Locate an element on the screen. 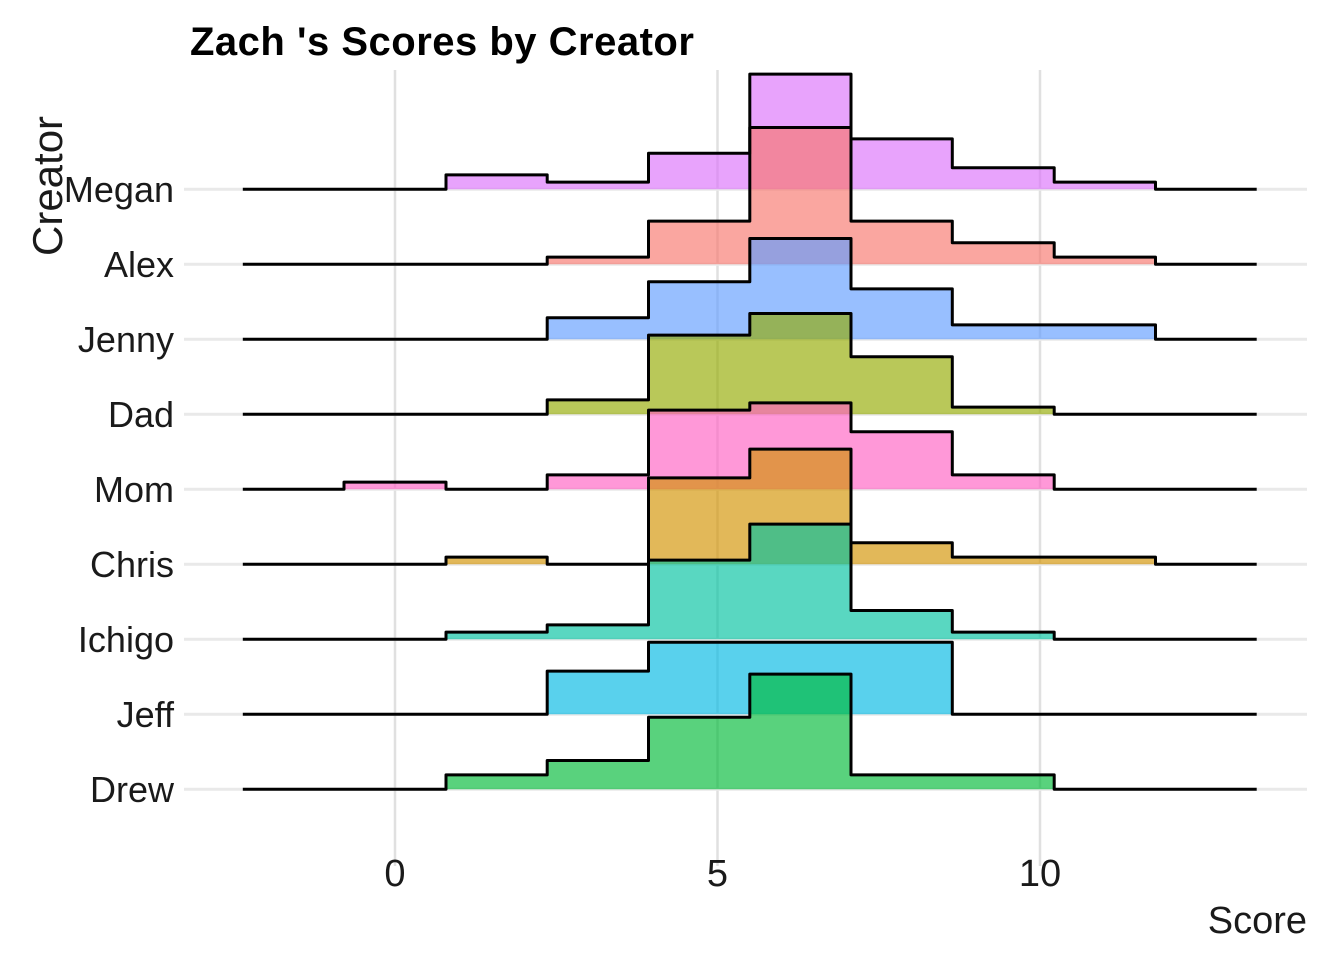 The width and height of the screenshot is (1344, 960). y-axis-label-jenny: Jenny is located at coordinates (126, 339).